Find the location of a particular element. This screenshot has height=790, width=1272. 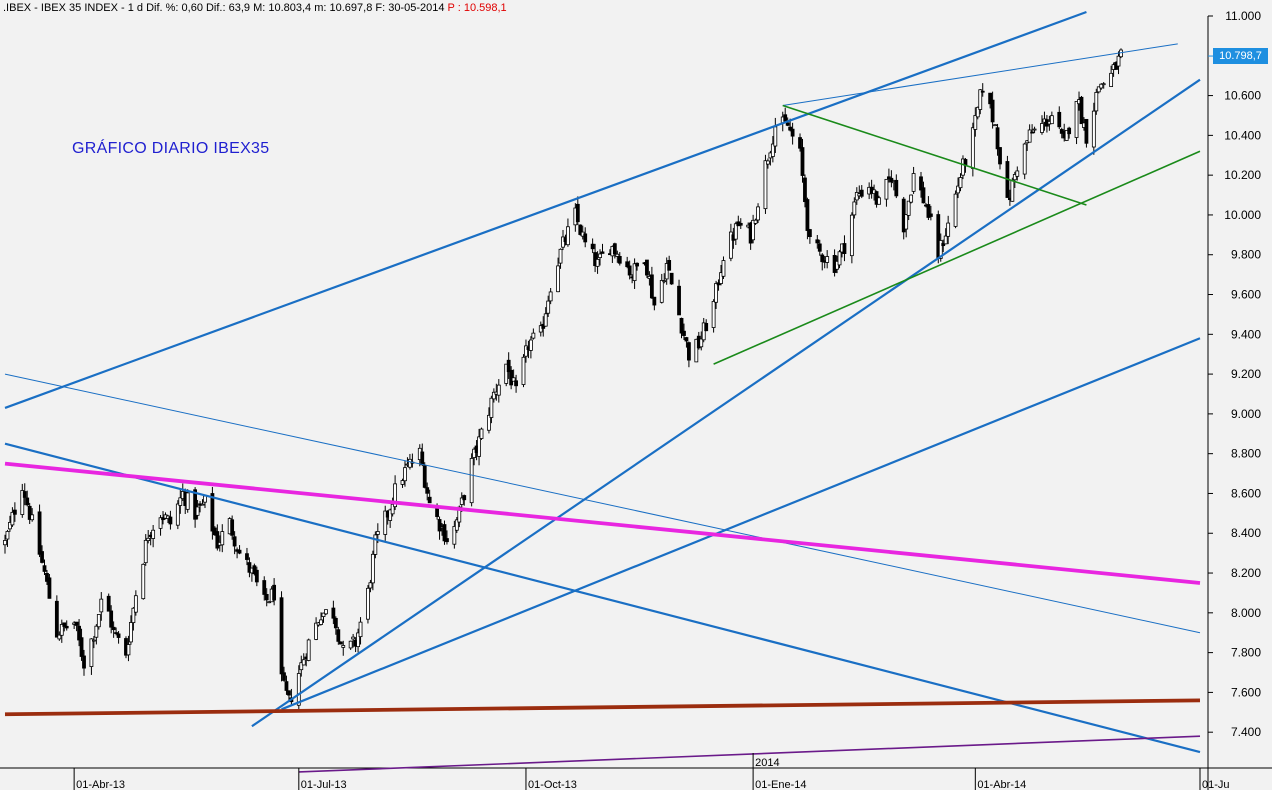

year-marker-label: 2014 is located at coordinates (767, 763).